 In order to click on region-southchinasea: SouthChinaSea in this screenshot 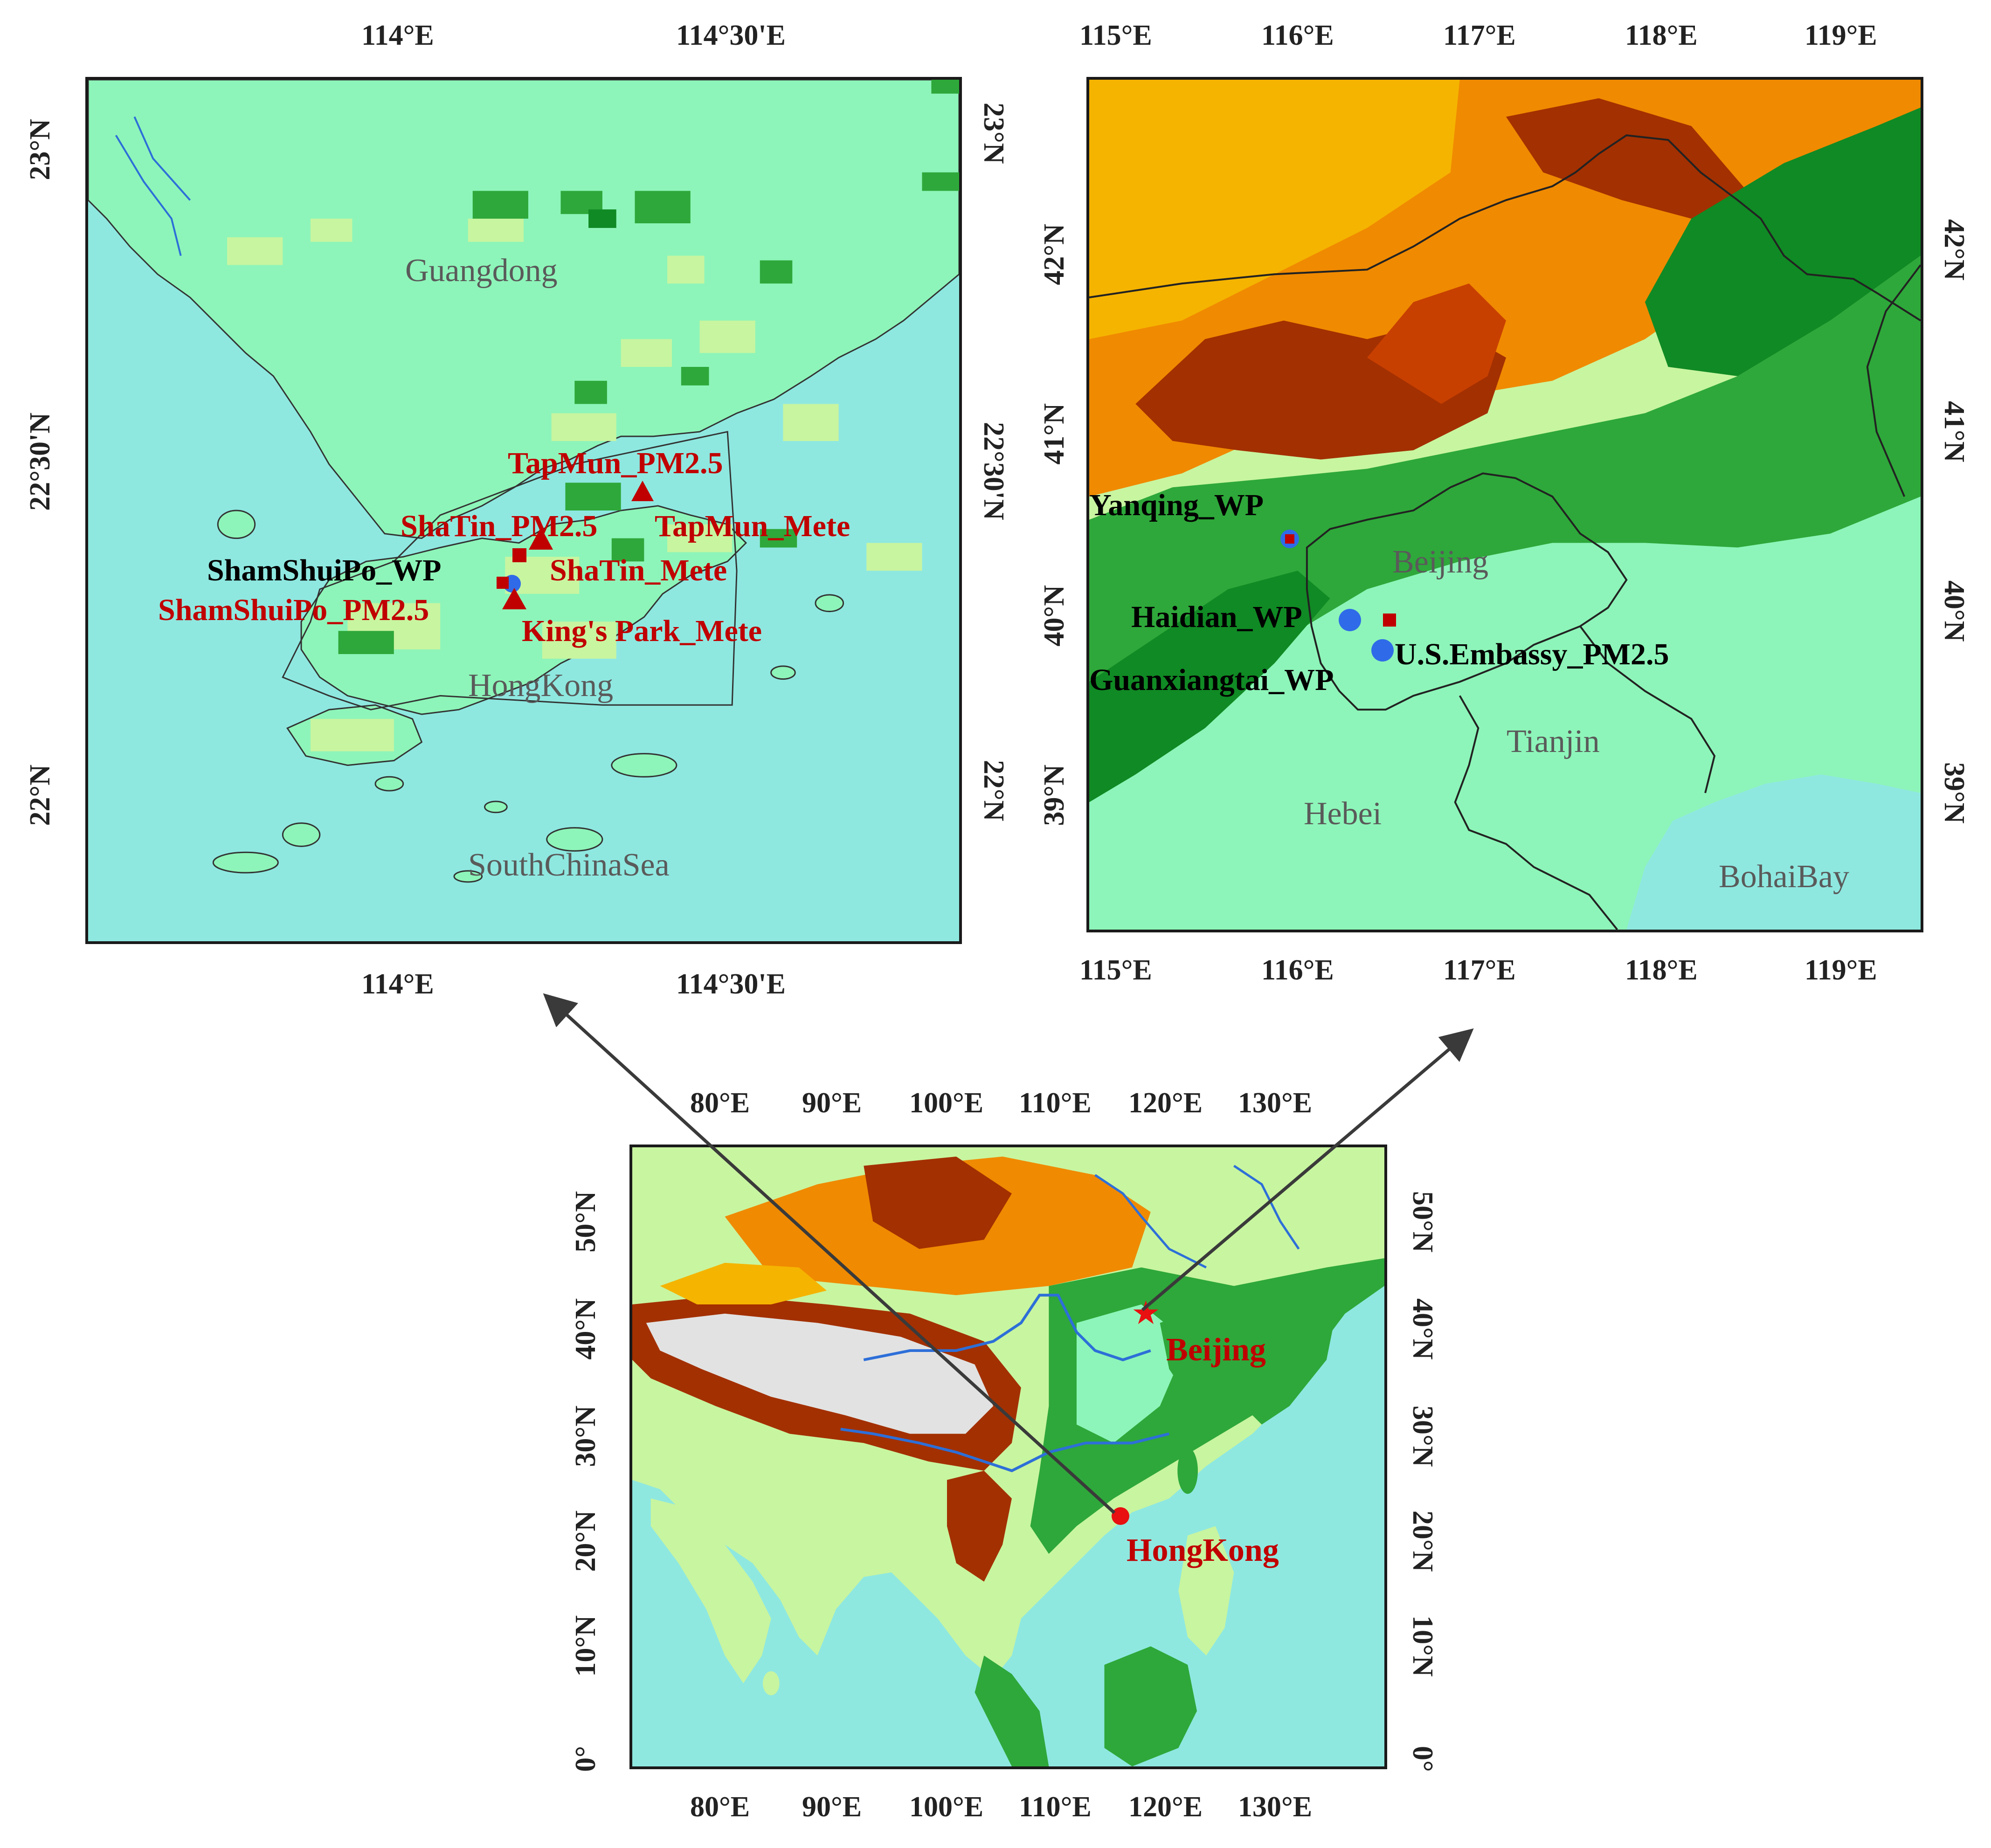, I will do `click(569, 865)`.